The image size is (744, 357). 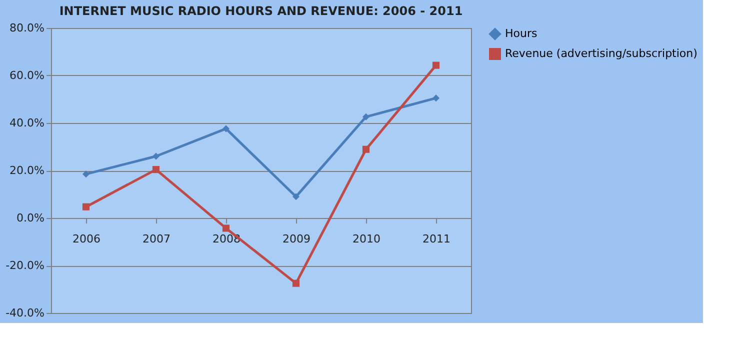 I want to click on legend-label: Hours, so click(x=521, y=33).